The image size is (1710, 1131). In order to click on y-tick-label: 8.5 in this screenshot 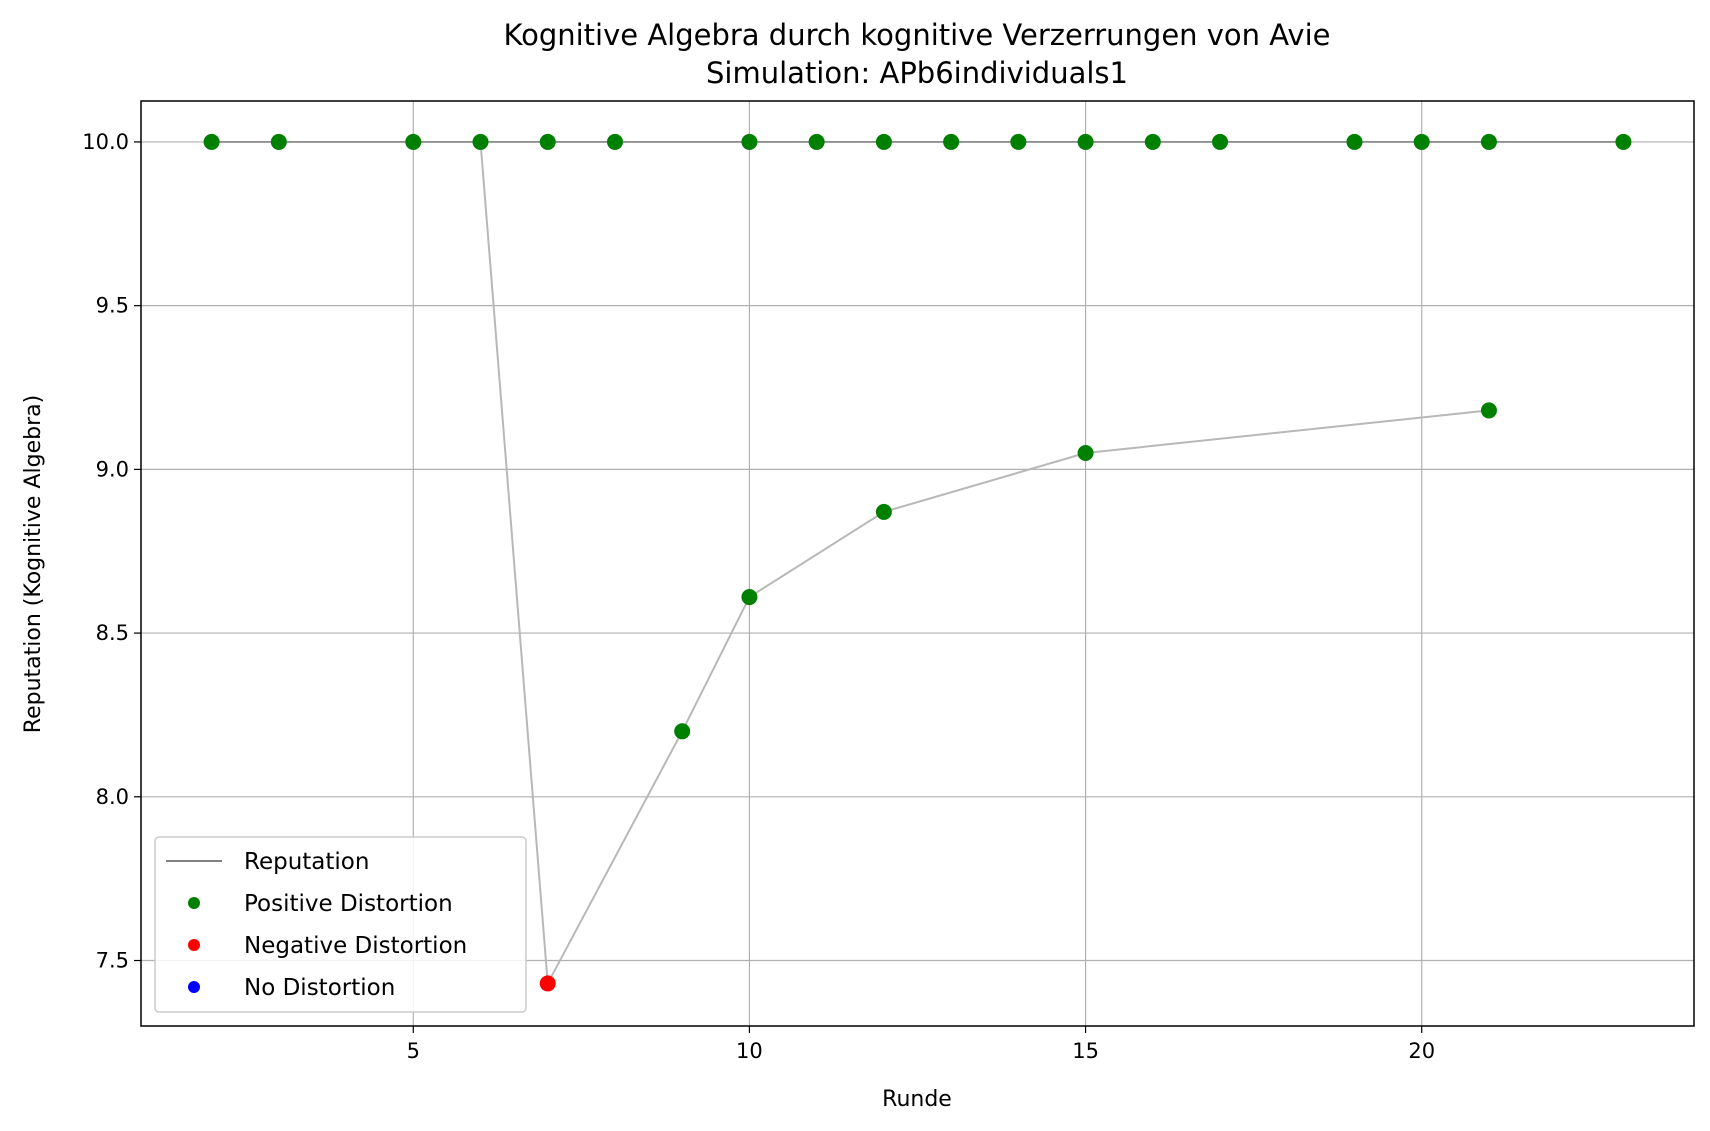, I will do `click(112, 633)`.